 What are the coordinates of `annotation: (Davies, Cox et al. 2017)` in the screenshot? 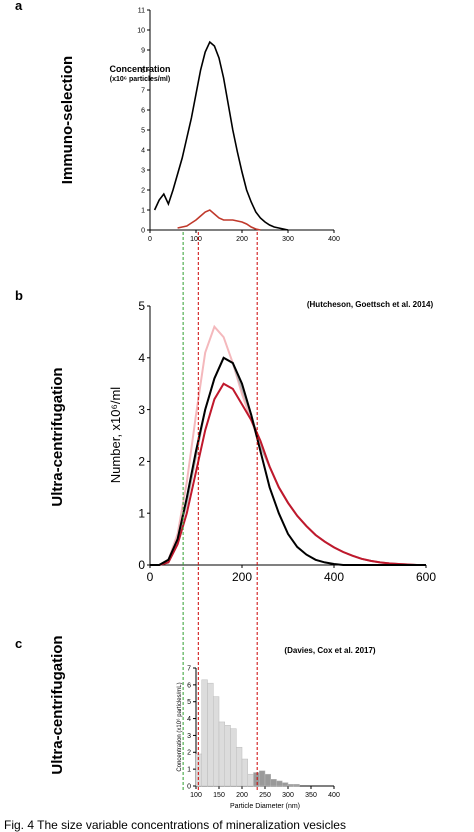 It's located at (329, 650).